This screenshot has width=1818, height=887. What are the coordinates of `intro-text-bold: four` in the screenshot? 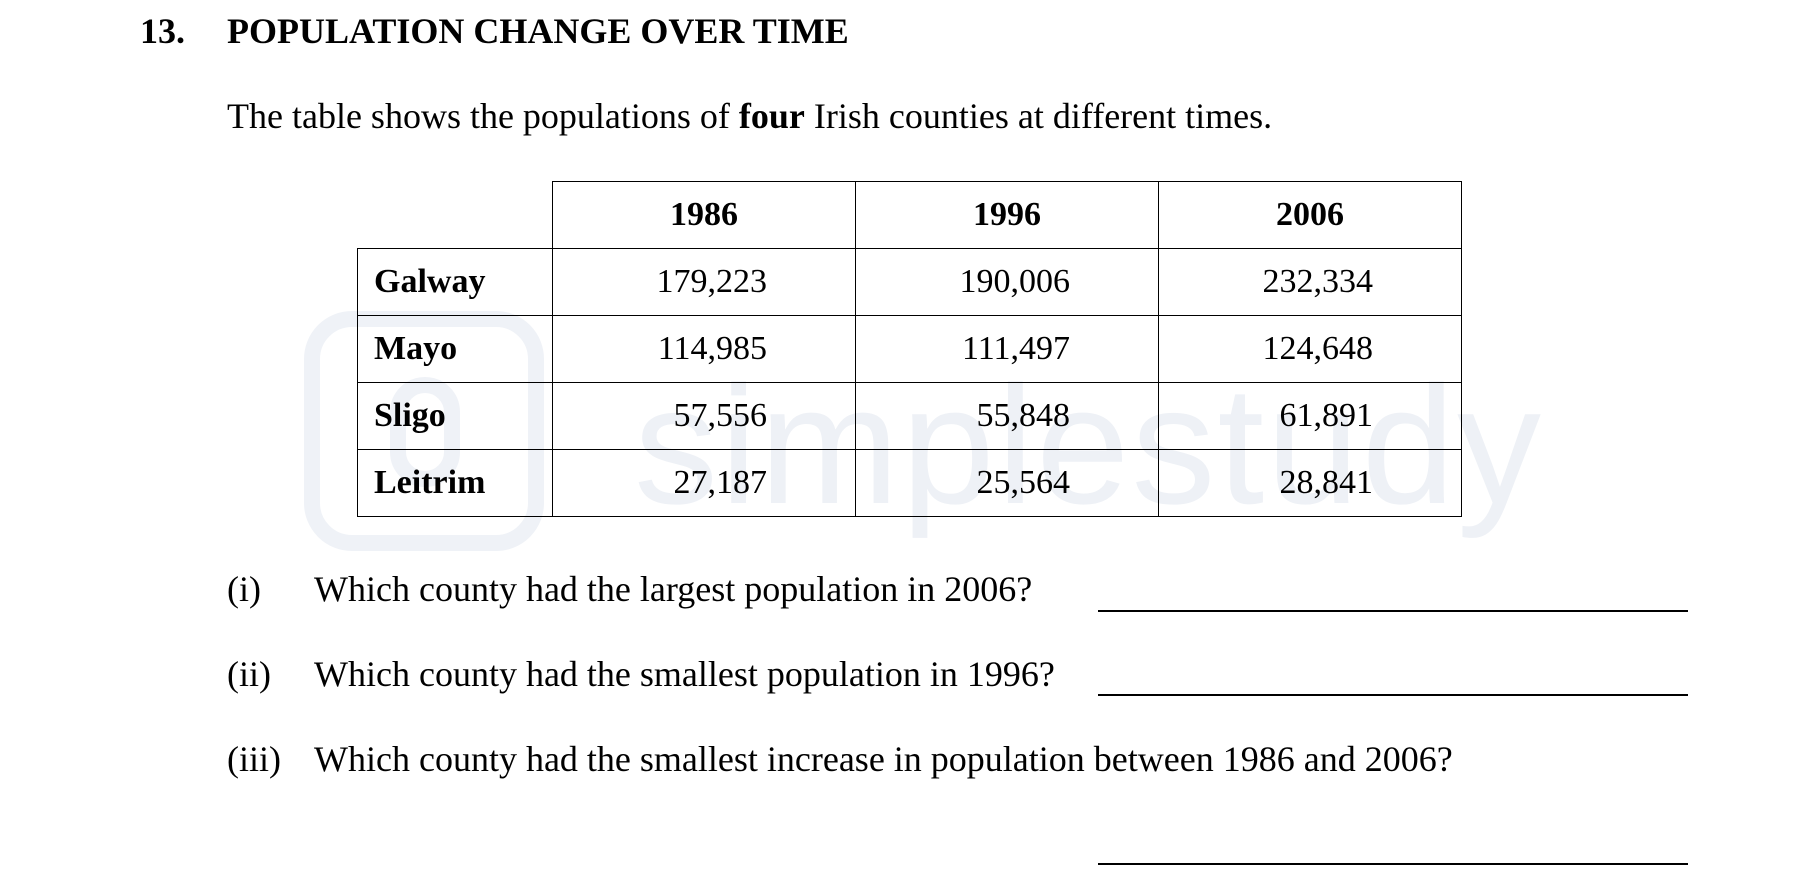 It's located at (771, 116).